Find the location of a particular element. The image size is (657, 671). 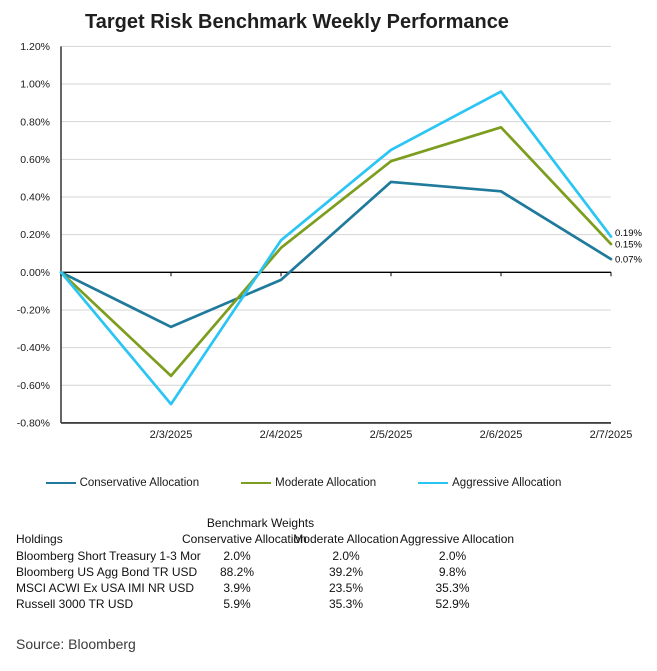

legend-label: Conservative Allocation is located at coordinates (139, 483).